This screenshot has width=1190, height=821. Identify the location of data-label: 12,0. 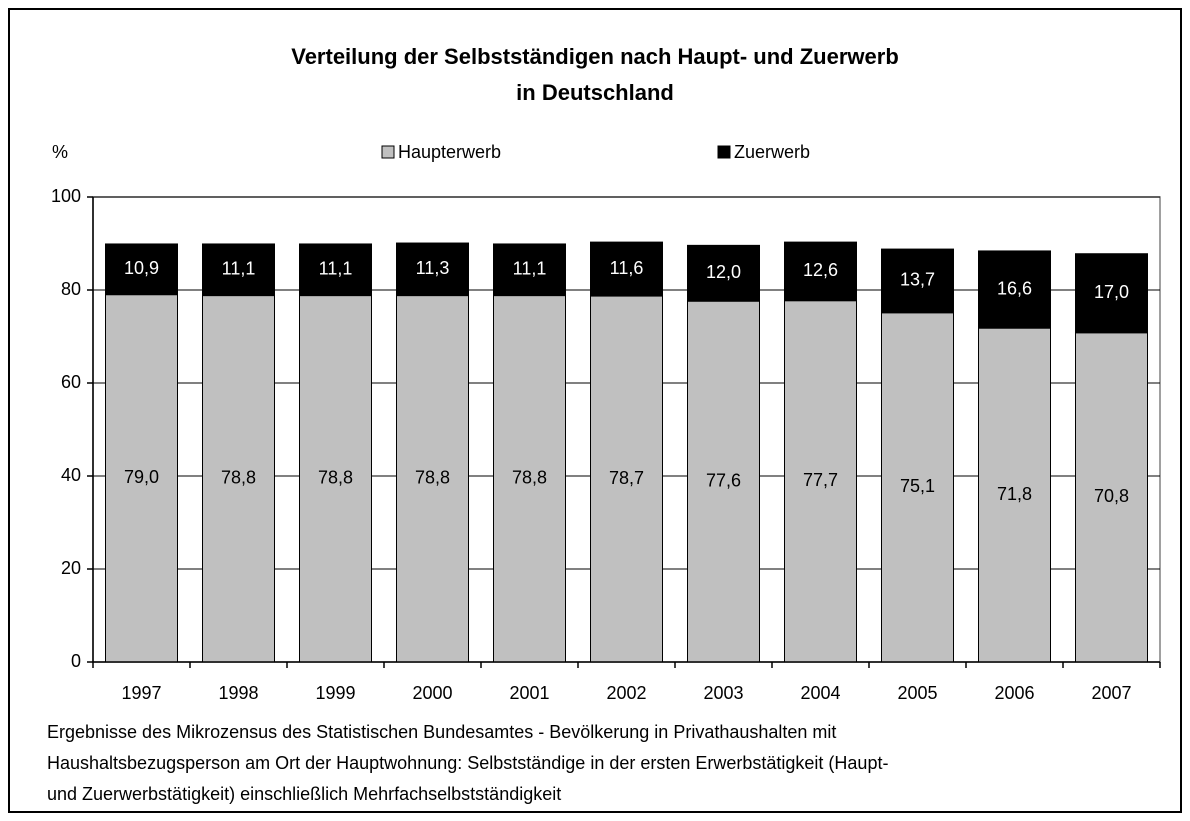
(723, 272).